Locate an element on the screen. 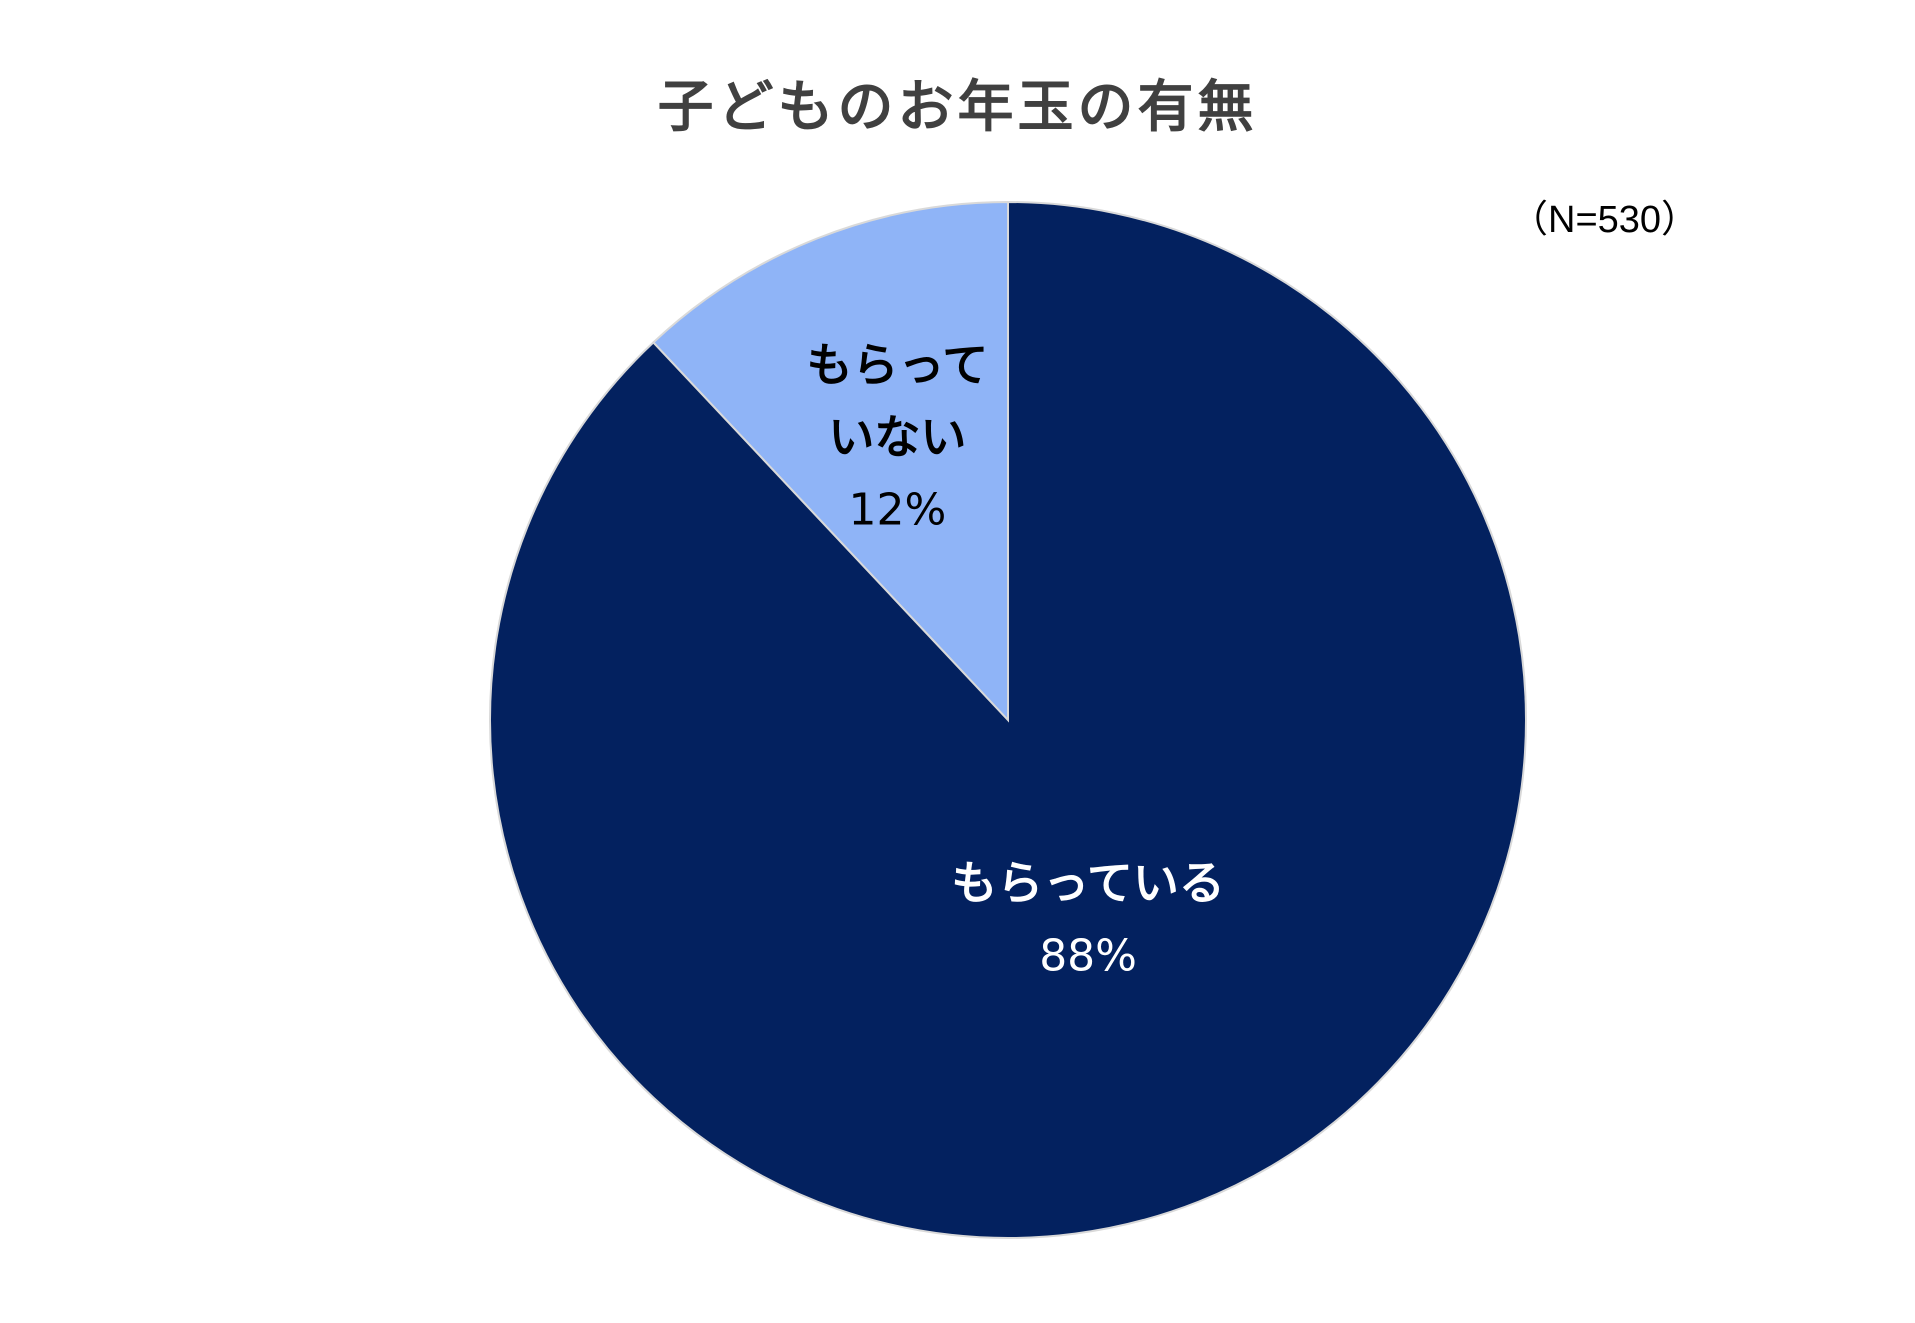 The height and width of the screenshot is (1323, 1915). chart-title: 子どものお年玉の有無 is located at coordinates (957, 107).